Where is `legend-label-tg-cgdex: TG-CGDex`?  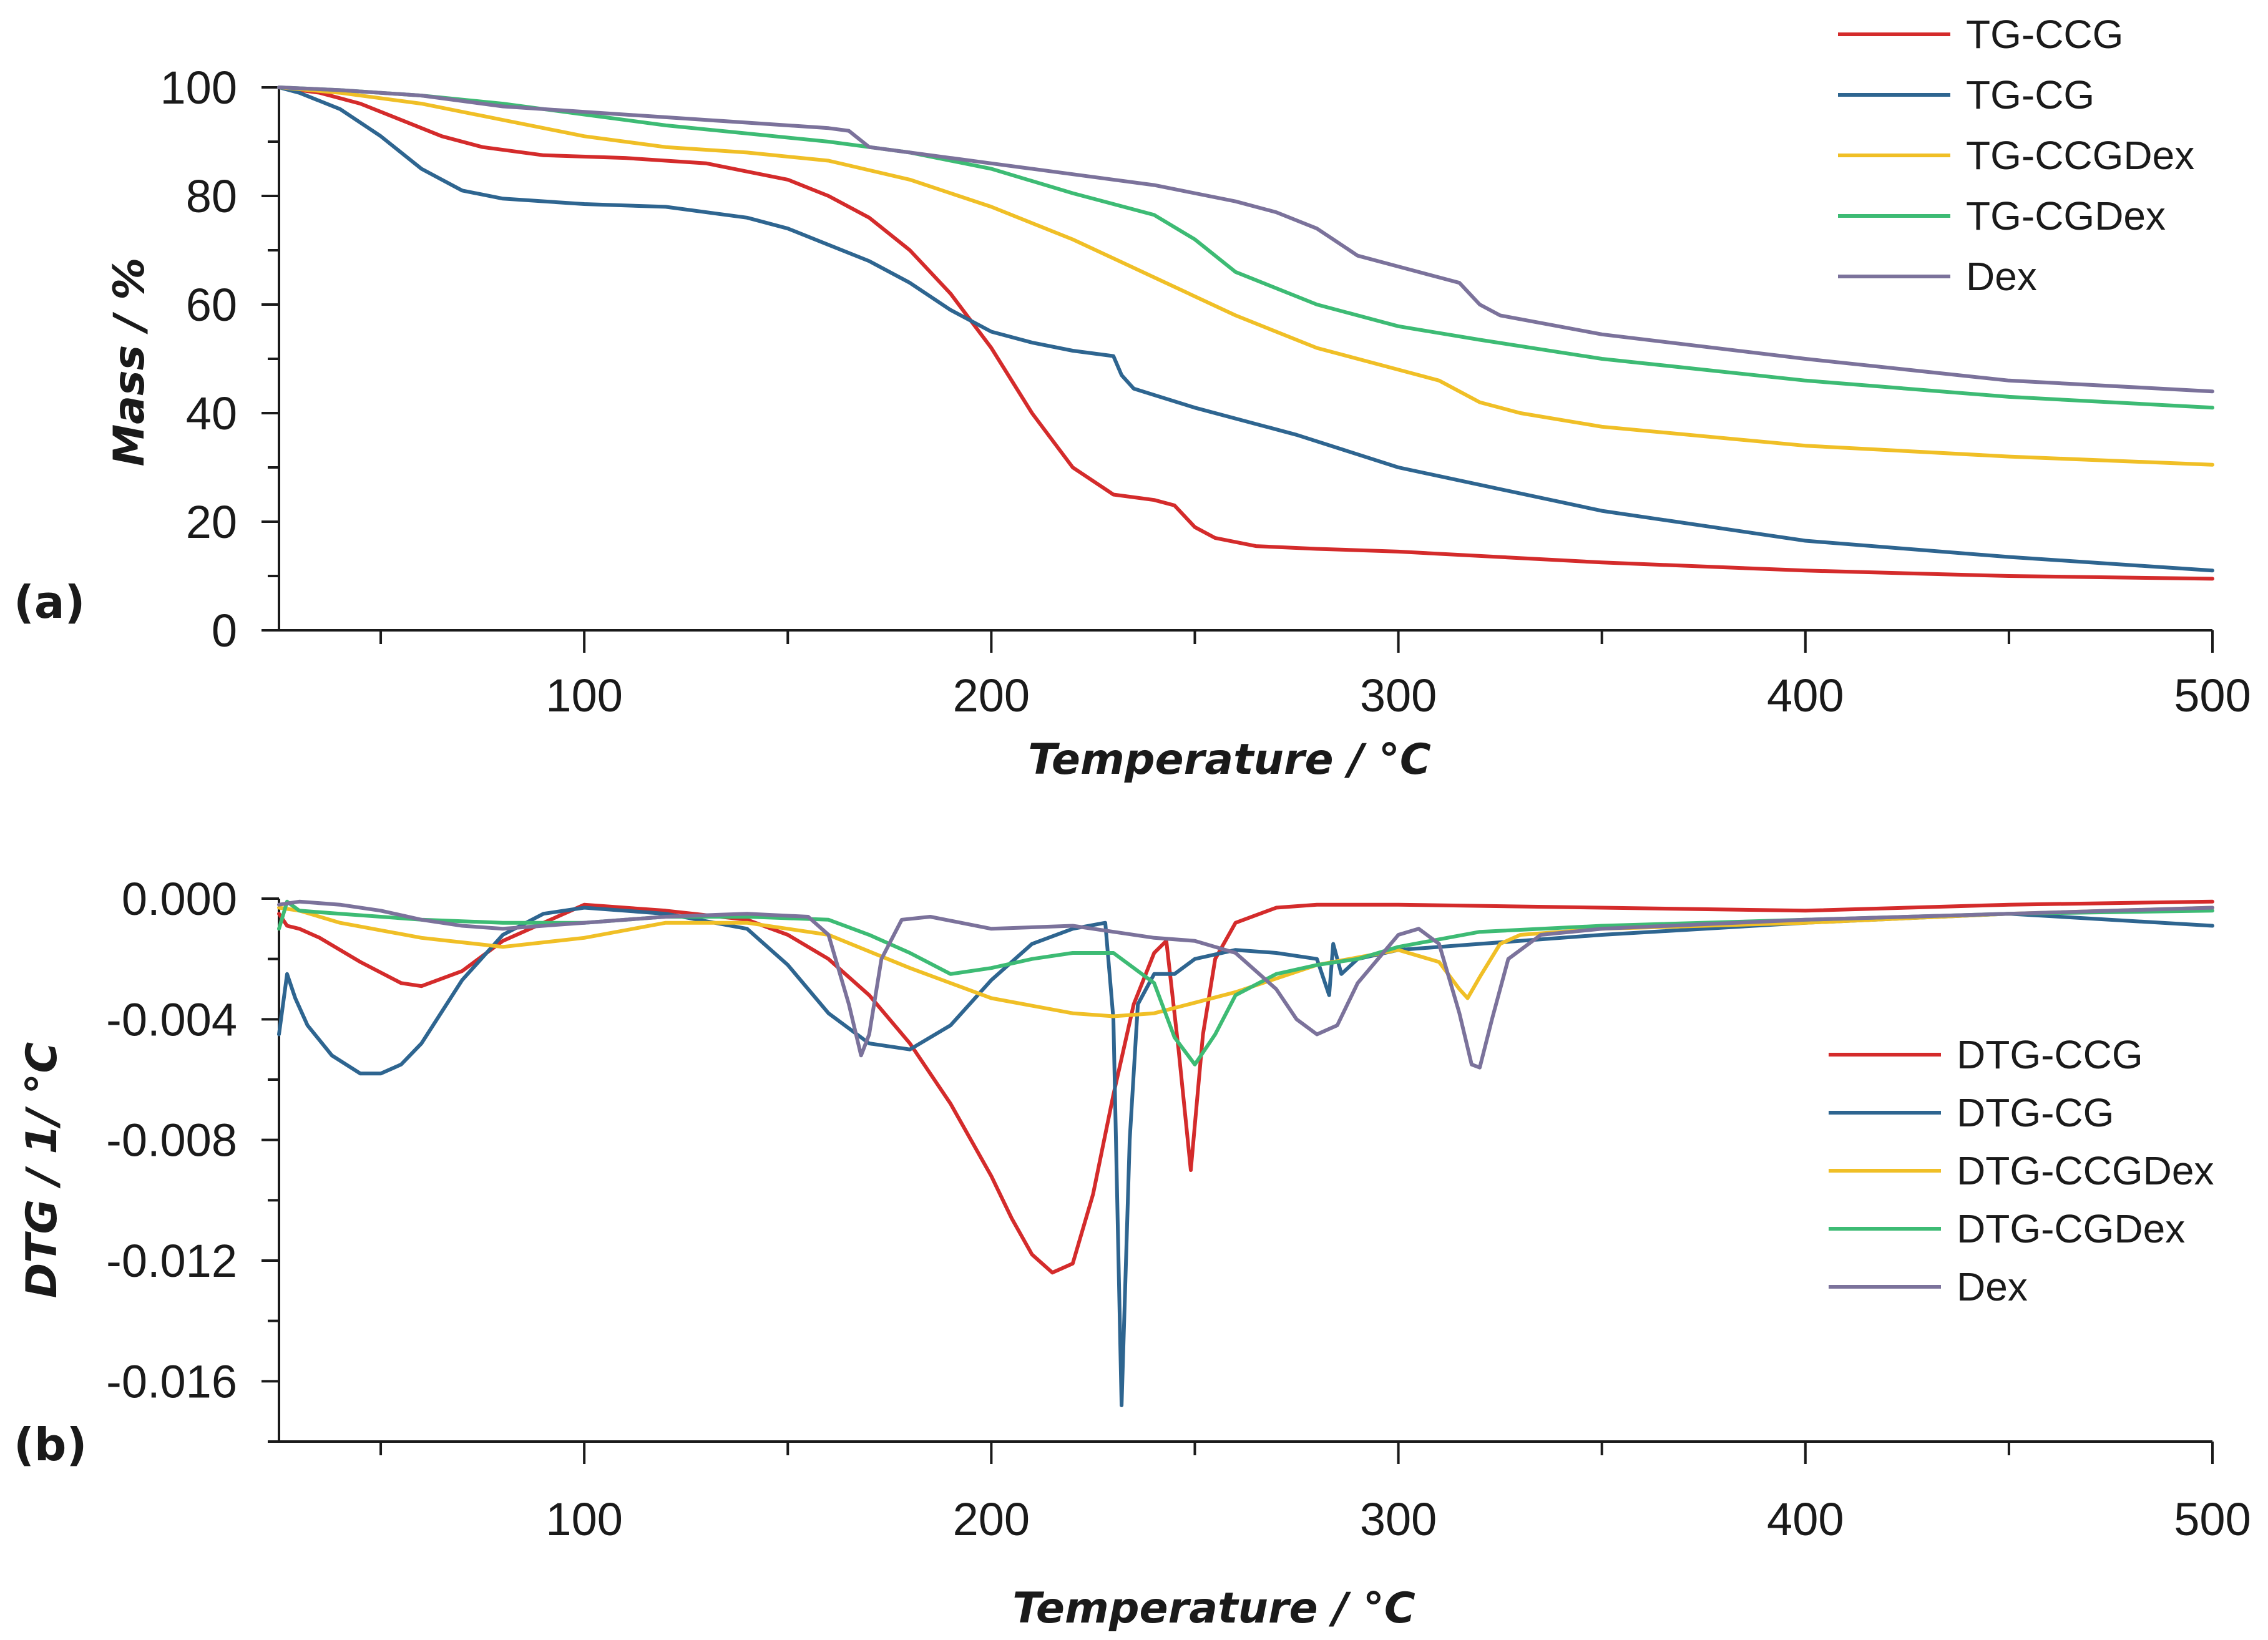 legend-label-tg-cgdex: TG-CGDex is located at coordinates (2066, 216).